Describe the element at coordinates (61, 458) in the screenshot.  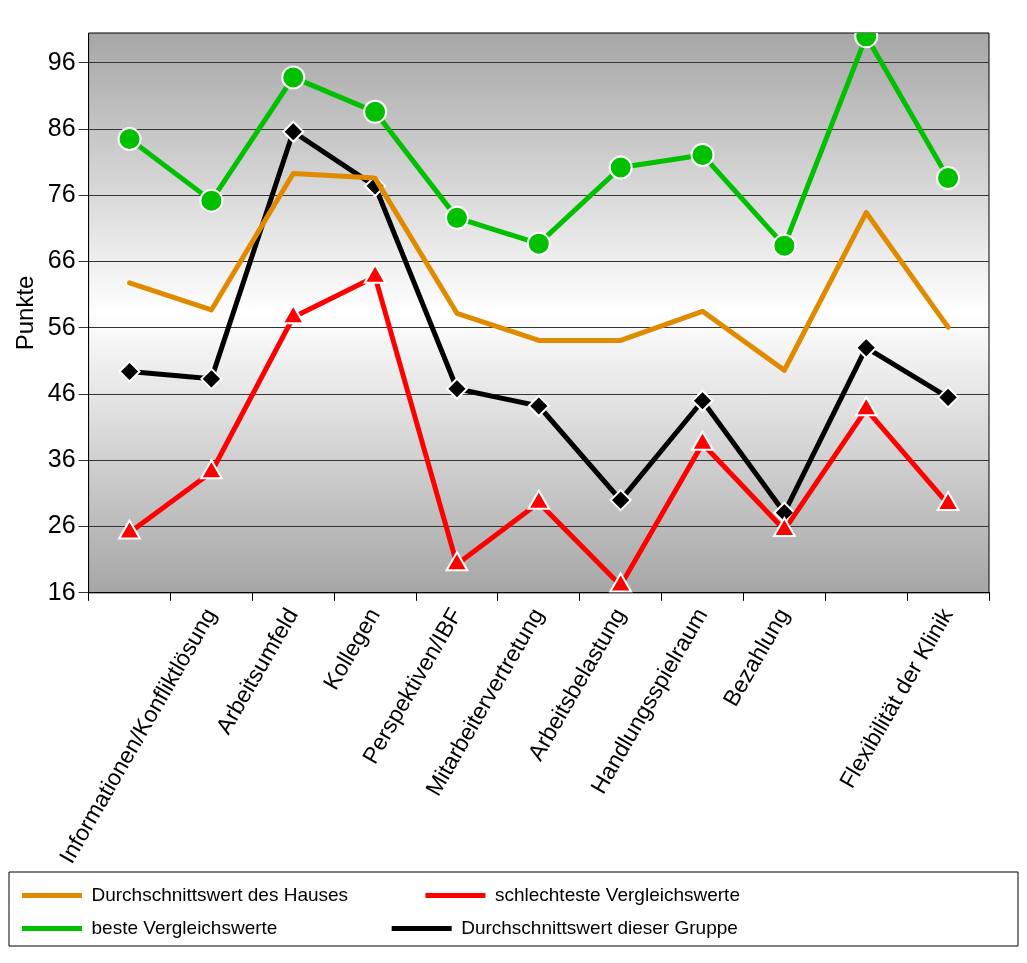
I see `y-tick-label: 36` at that location.